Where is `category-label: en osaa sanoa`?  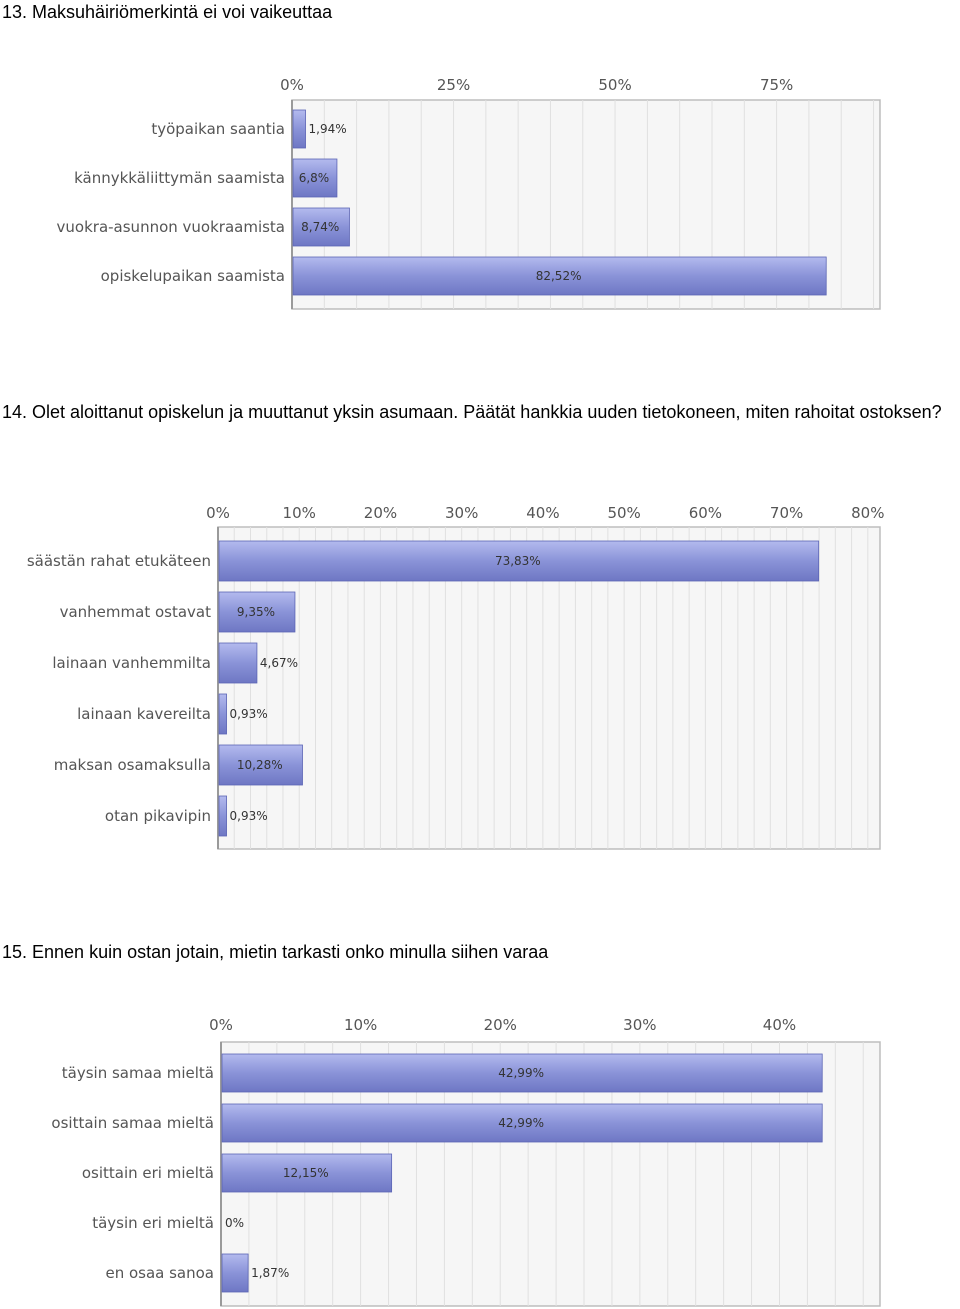 category-label: en osaa sanoa is located at coordinates (159, 1273).